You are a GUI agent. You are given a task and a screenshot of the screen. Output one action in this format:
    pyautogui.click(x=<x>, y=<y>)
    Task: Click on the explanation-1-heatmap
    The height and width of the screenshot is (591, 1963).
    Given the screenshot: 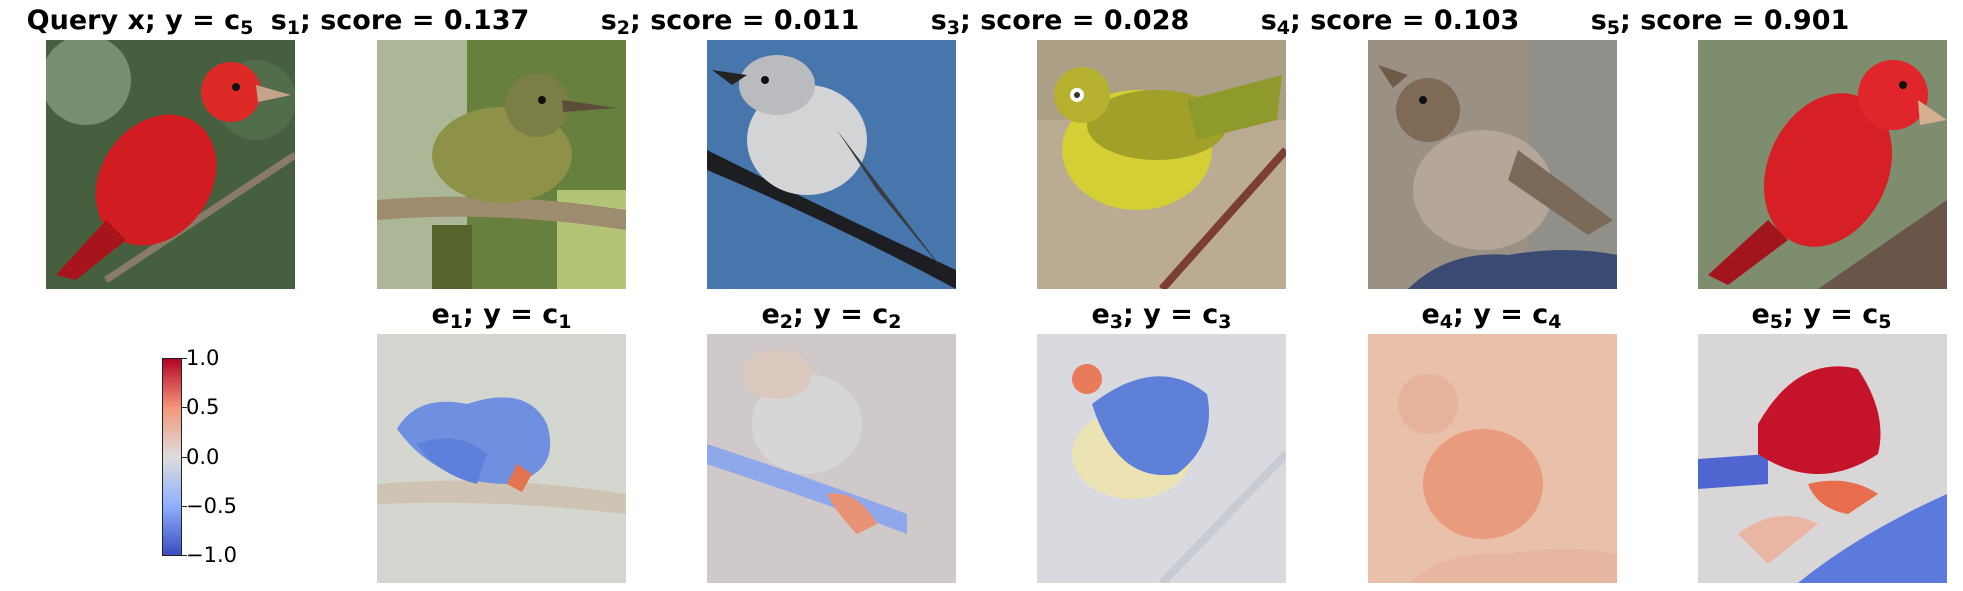 What is the action you would take?
    pyautogui.click(x=501, y=458)
    